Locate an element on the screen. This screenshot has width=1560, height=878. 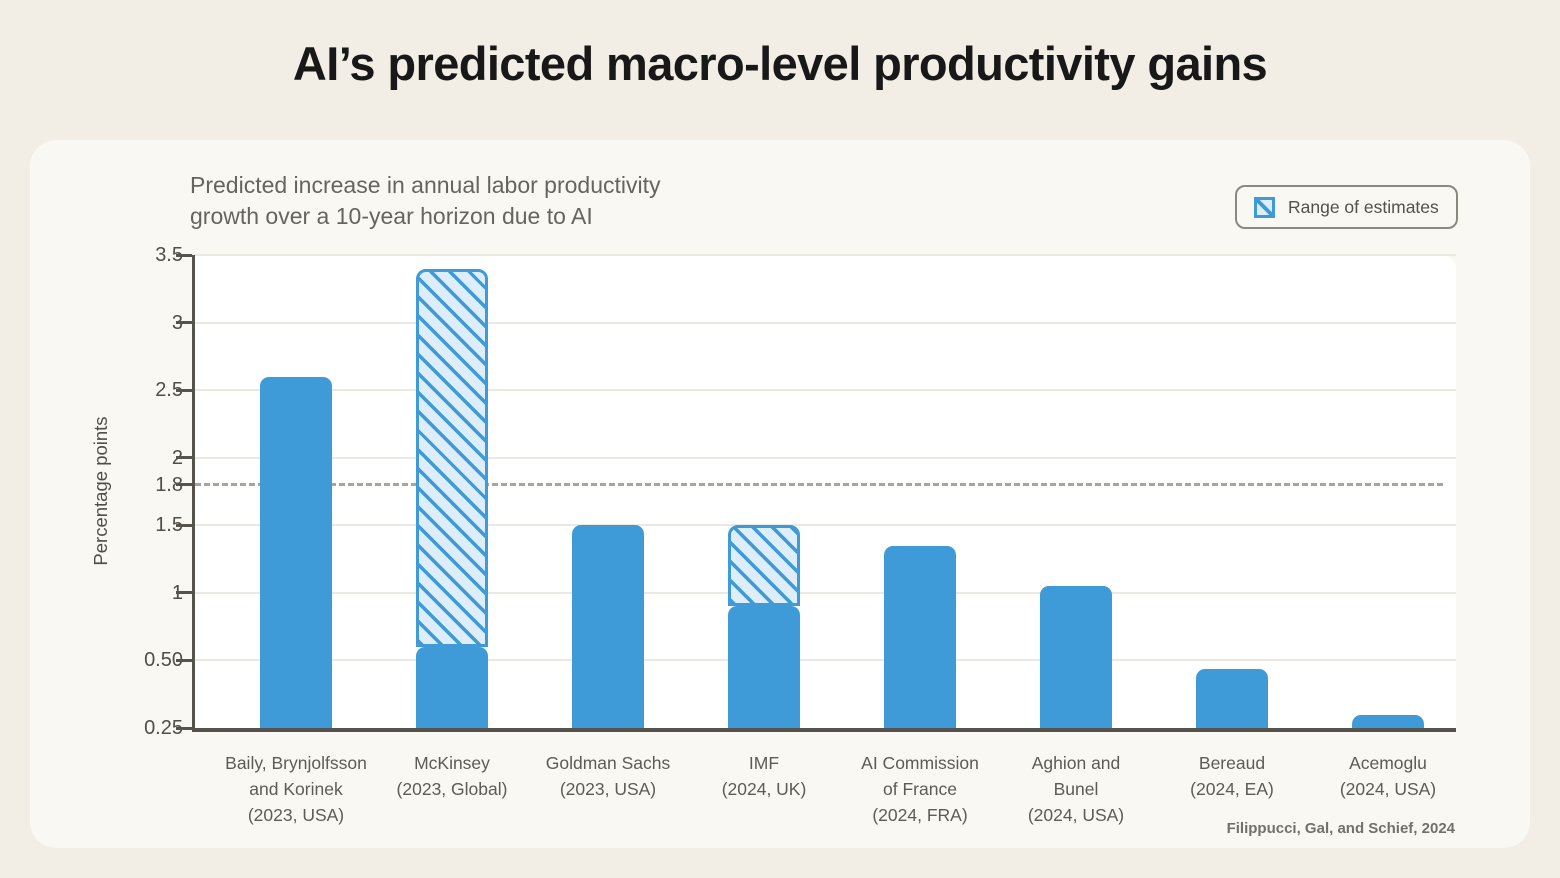
bar-bereaud is located at coordinates (1232, 698).